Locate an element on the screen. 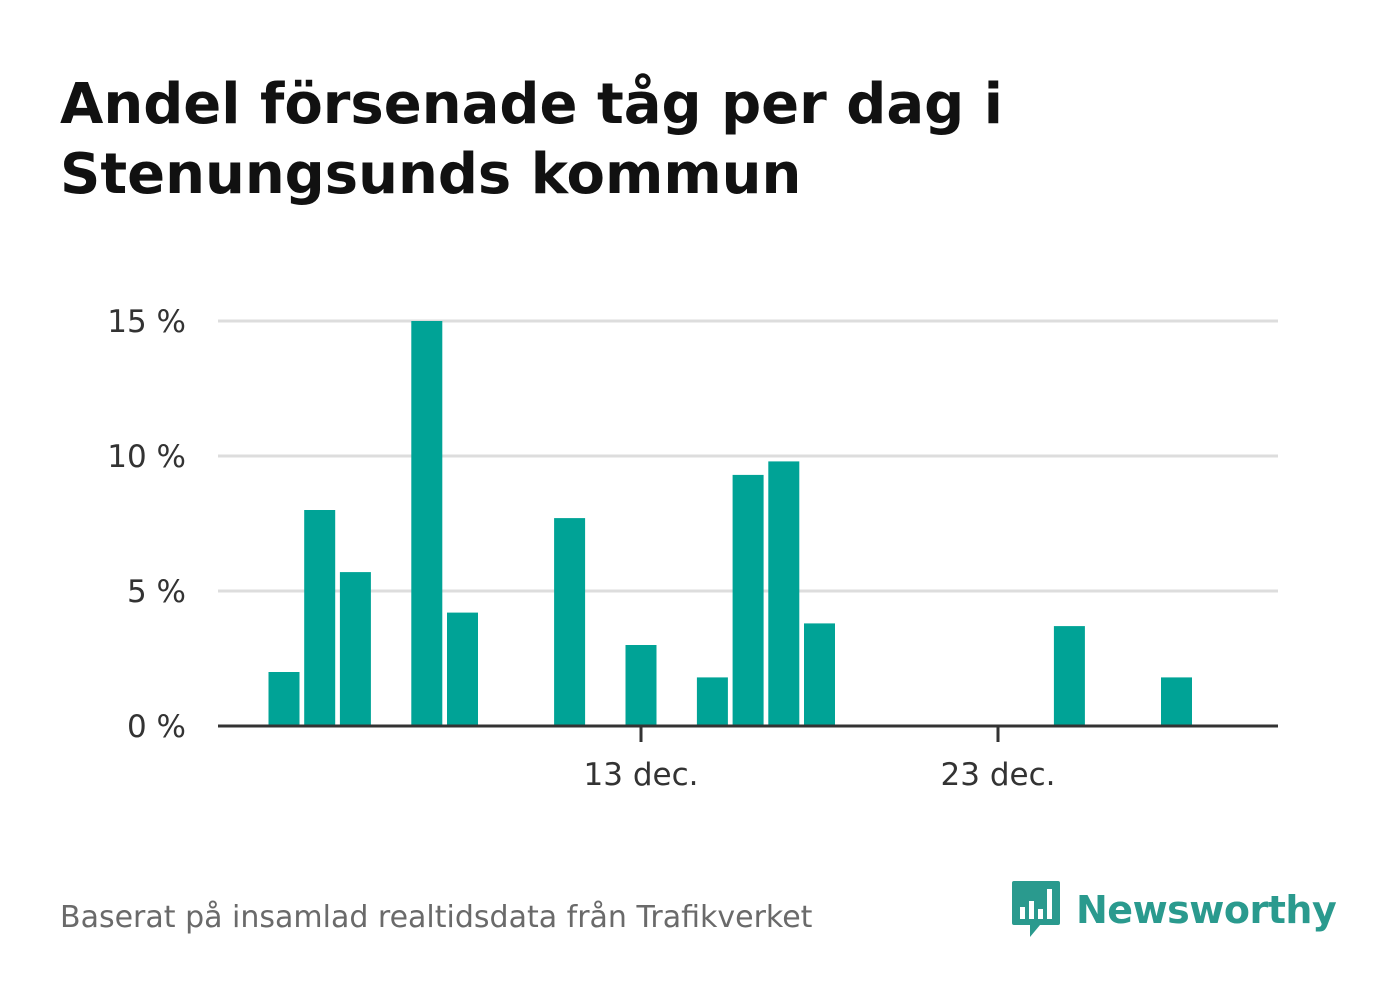 This screenshot has height=999, width=1382. y-tick-label: 0 % is located at coordinates (156, 727).